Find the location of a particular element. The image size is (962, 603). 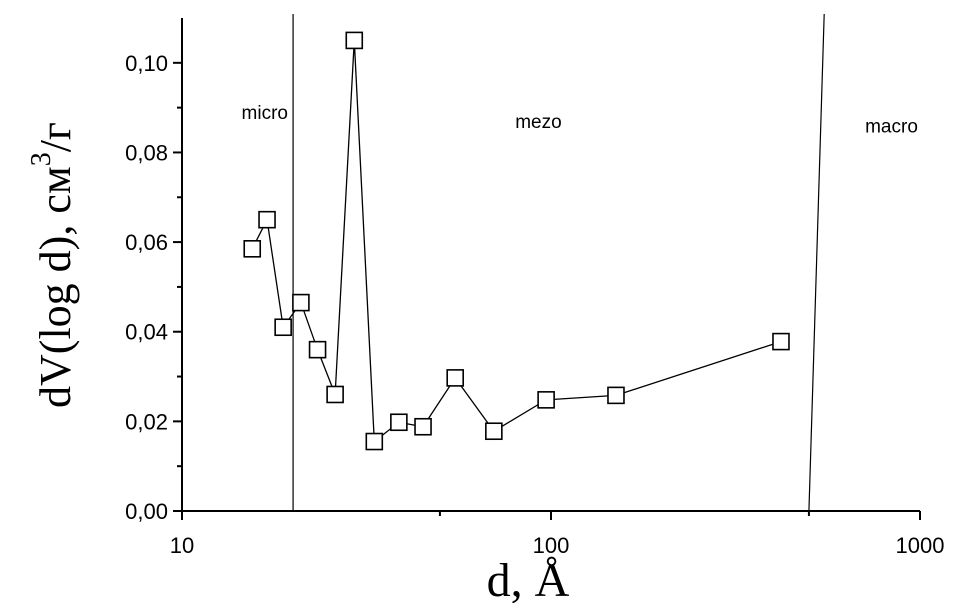

y-tick-label: 0,06 is located at coordinates (146, 242).